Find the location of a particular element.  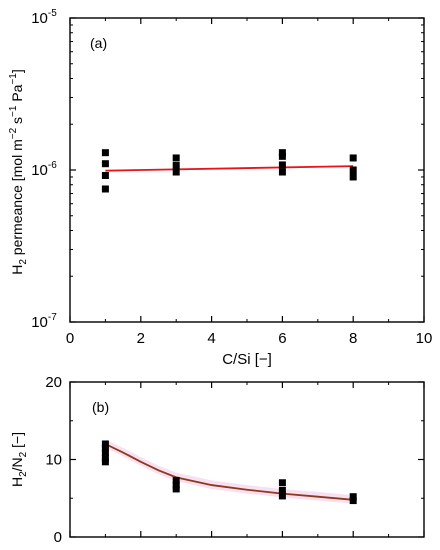

y-label-unit: [−] is located at coordinates (17, 442).